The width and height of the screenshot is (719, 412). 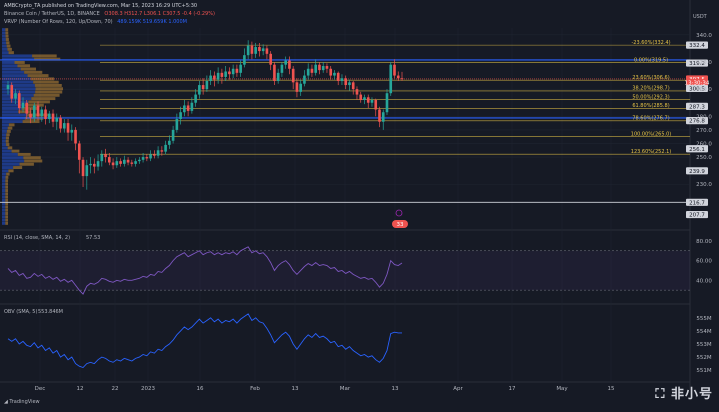 I want to click on price-tag-label: 300.5, so click(x=697, y=89).